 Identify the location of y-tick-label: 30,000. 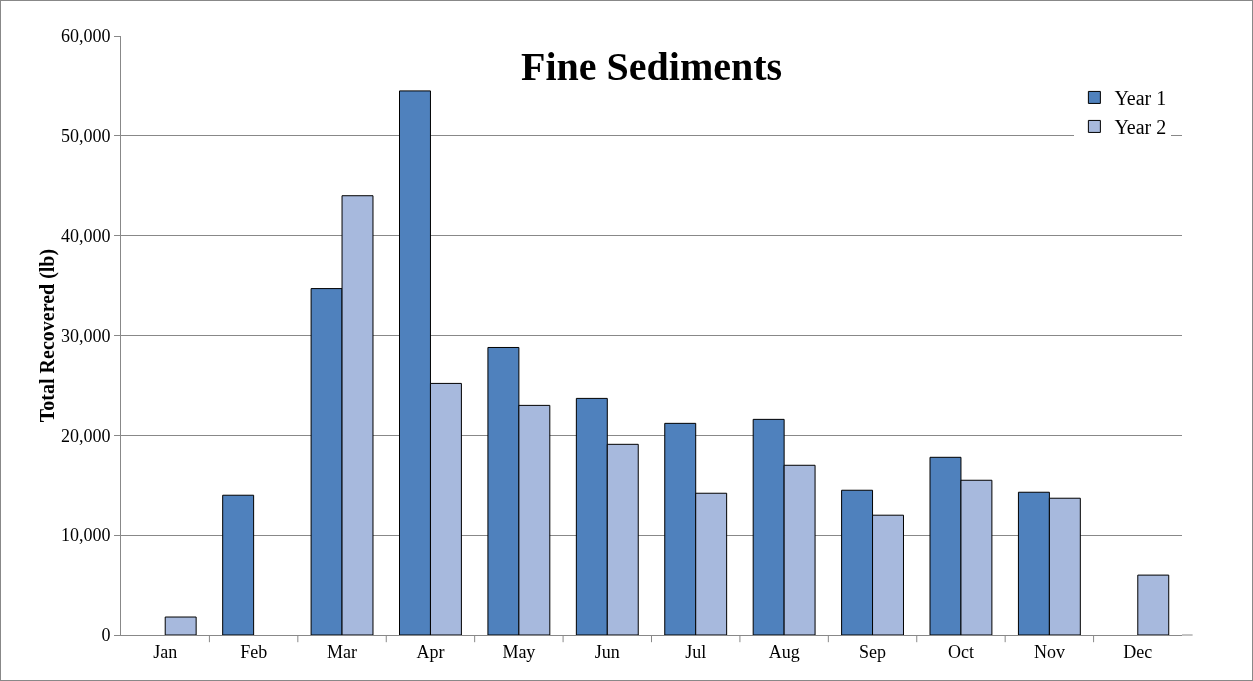
(85, 335).